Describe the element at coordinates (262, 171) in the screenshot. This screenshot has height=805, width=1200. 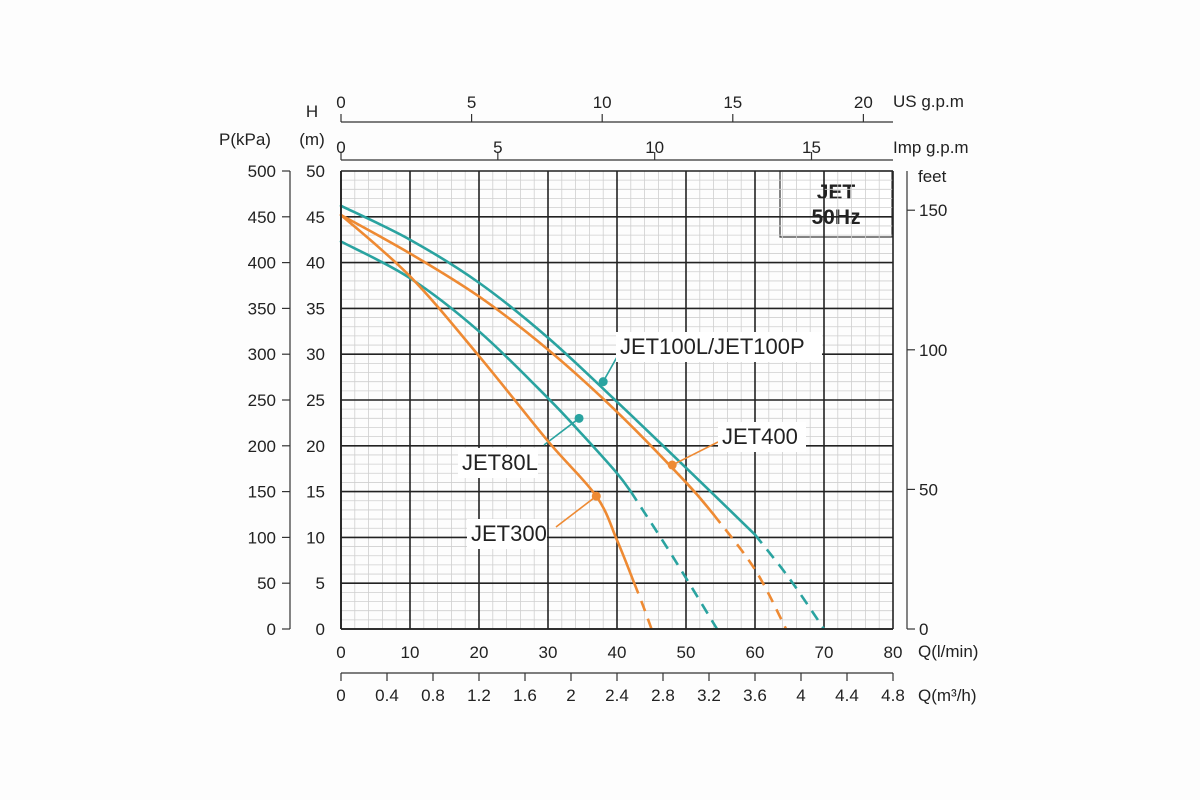
I see `pressure-tick-label: 500` at that location.